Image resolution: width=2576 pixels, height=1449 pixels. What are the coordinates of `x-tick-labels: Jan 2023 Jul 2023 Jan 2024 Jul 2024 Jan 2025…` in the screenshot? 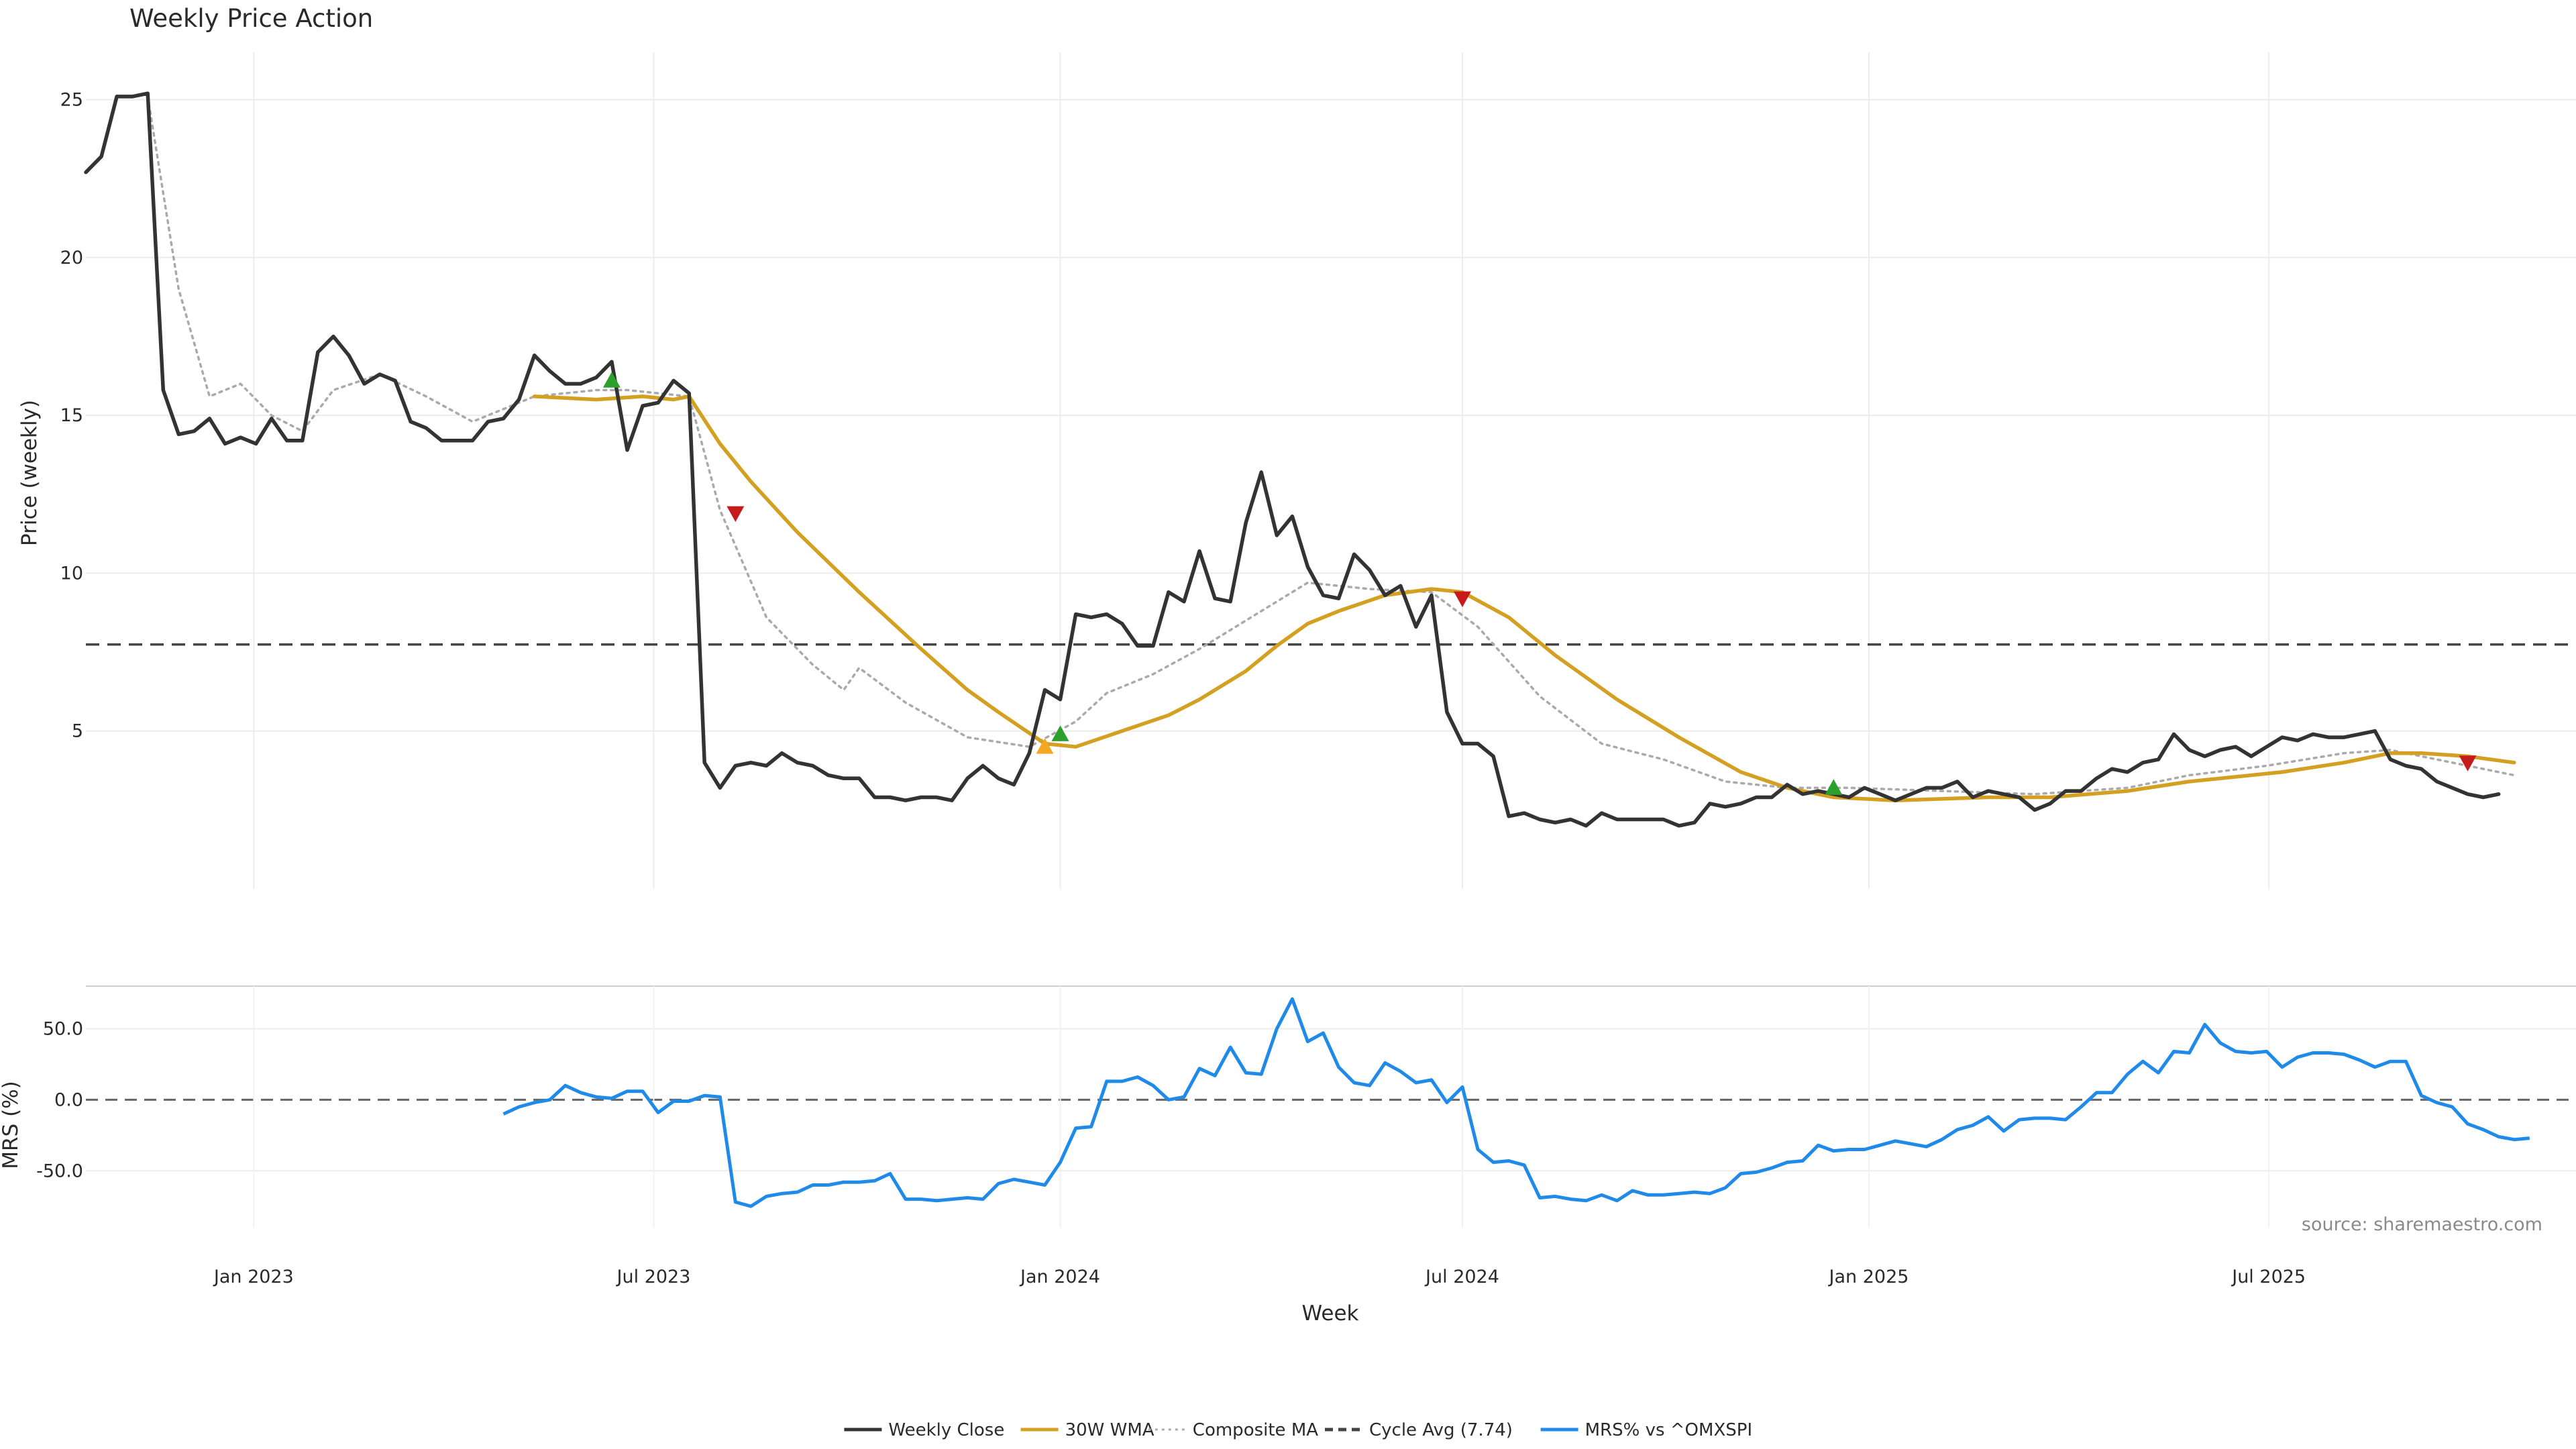 It's located at (1259, 1277).